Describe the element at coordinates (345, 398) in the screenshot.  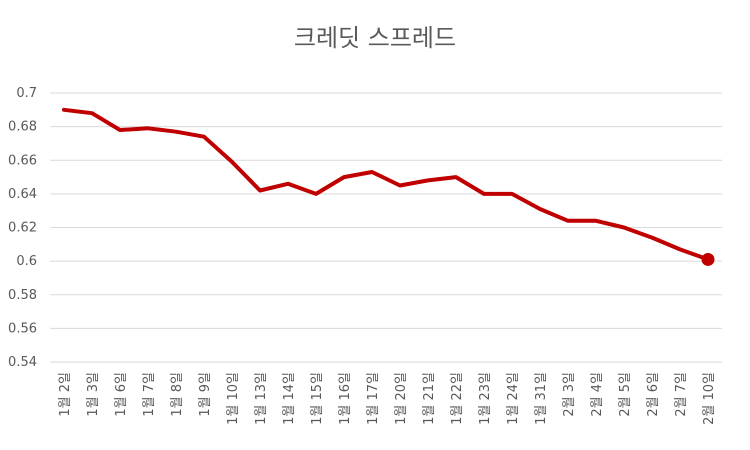
I see `x-tick-label: 1월 16일` at that location.